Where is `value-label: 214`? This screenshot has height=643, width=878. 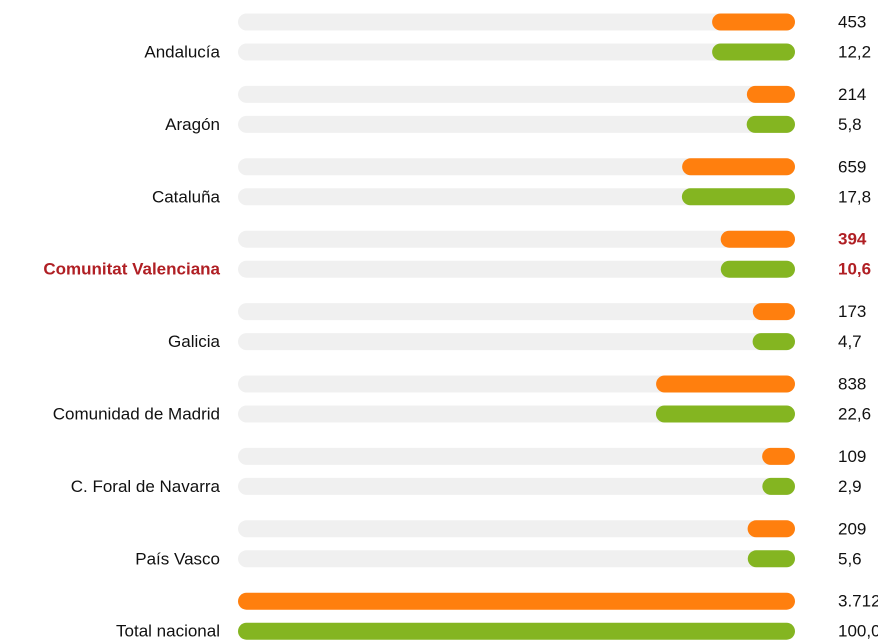 value-label: 214 is located at coordinates (852, 94).